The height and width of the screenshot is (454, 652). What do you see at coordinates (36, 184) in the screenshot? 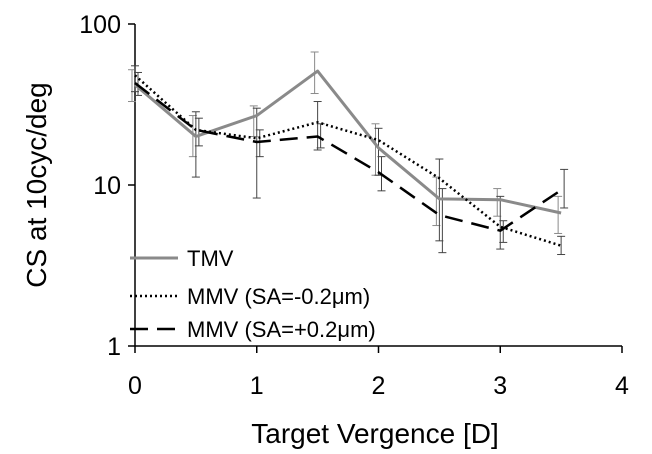
I see `y-axis-title: CS at 10cyc/deg` at bounding box center [36, 184].